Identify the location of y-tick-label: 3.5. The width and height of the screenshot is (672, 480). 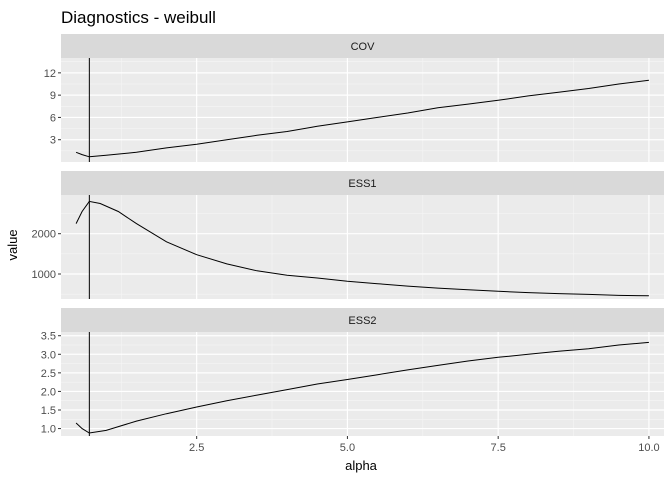
(48, 337).